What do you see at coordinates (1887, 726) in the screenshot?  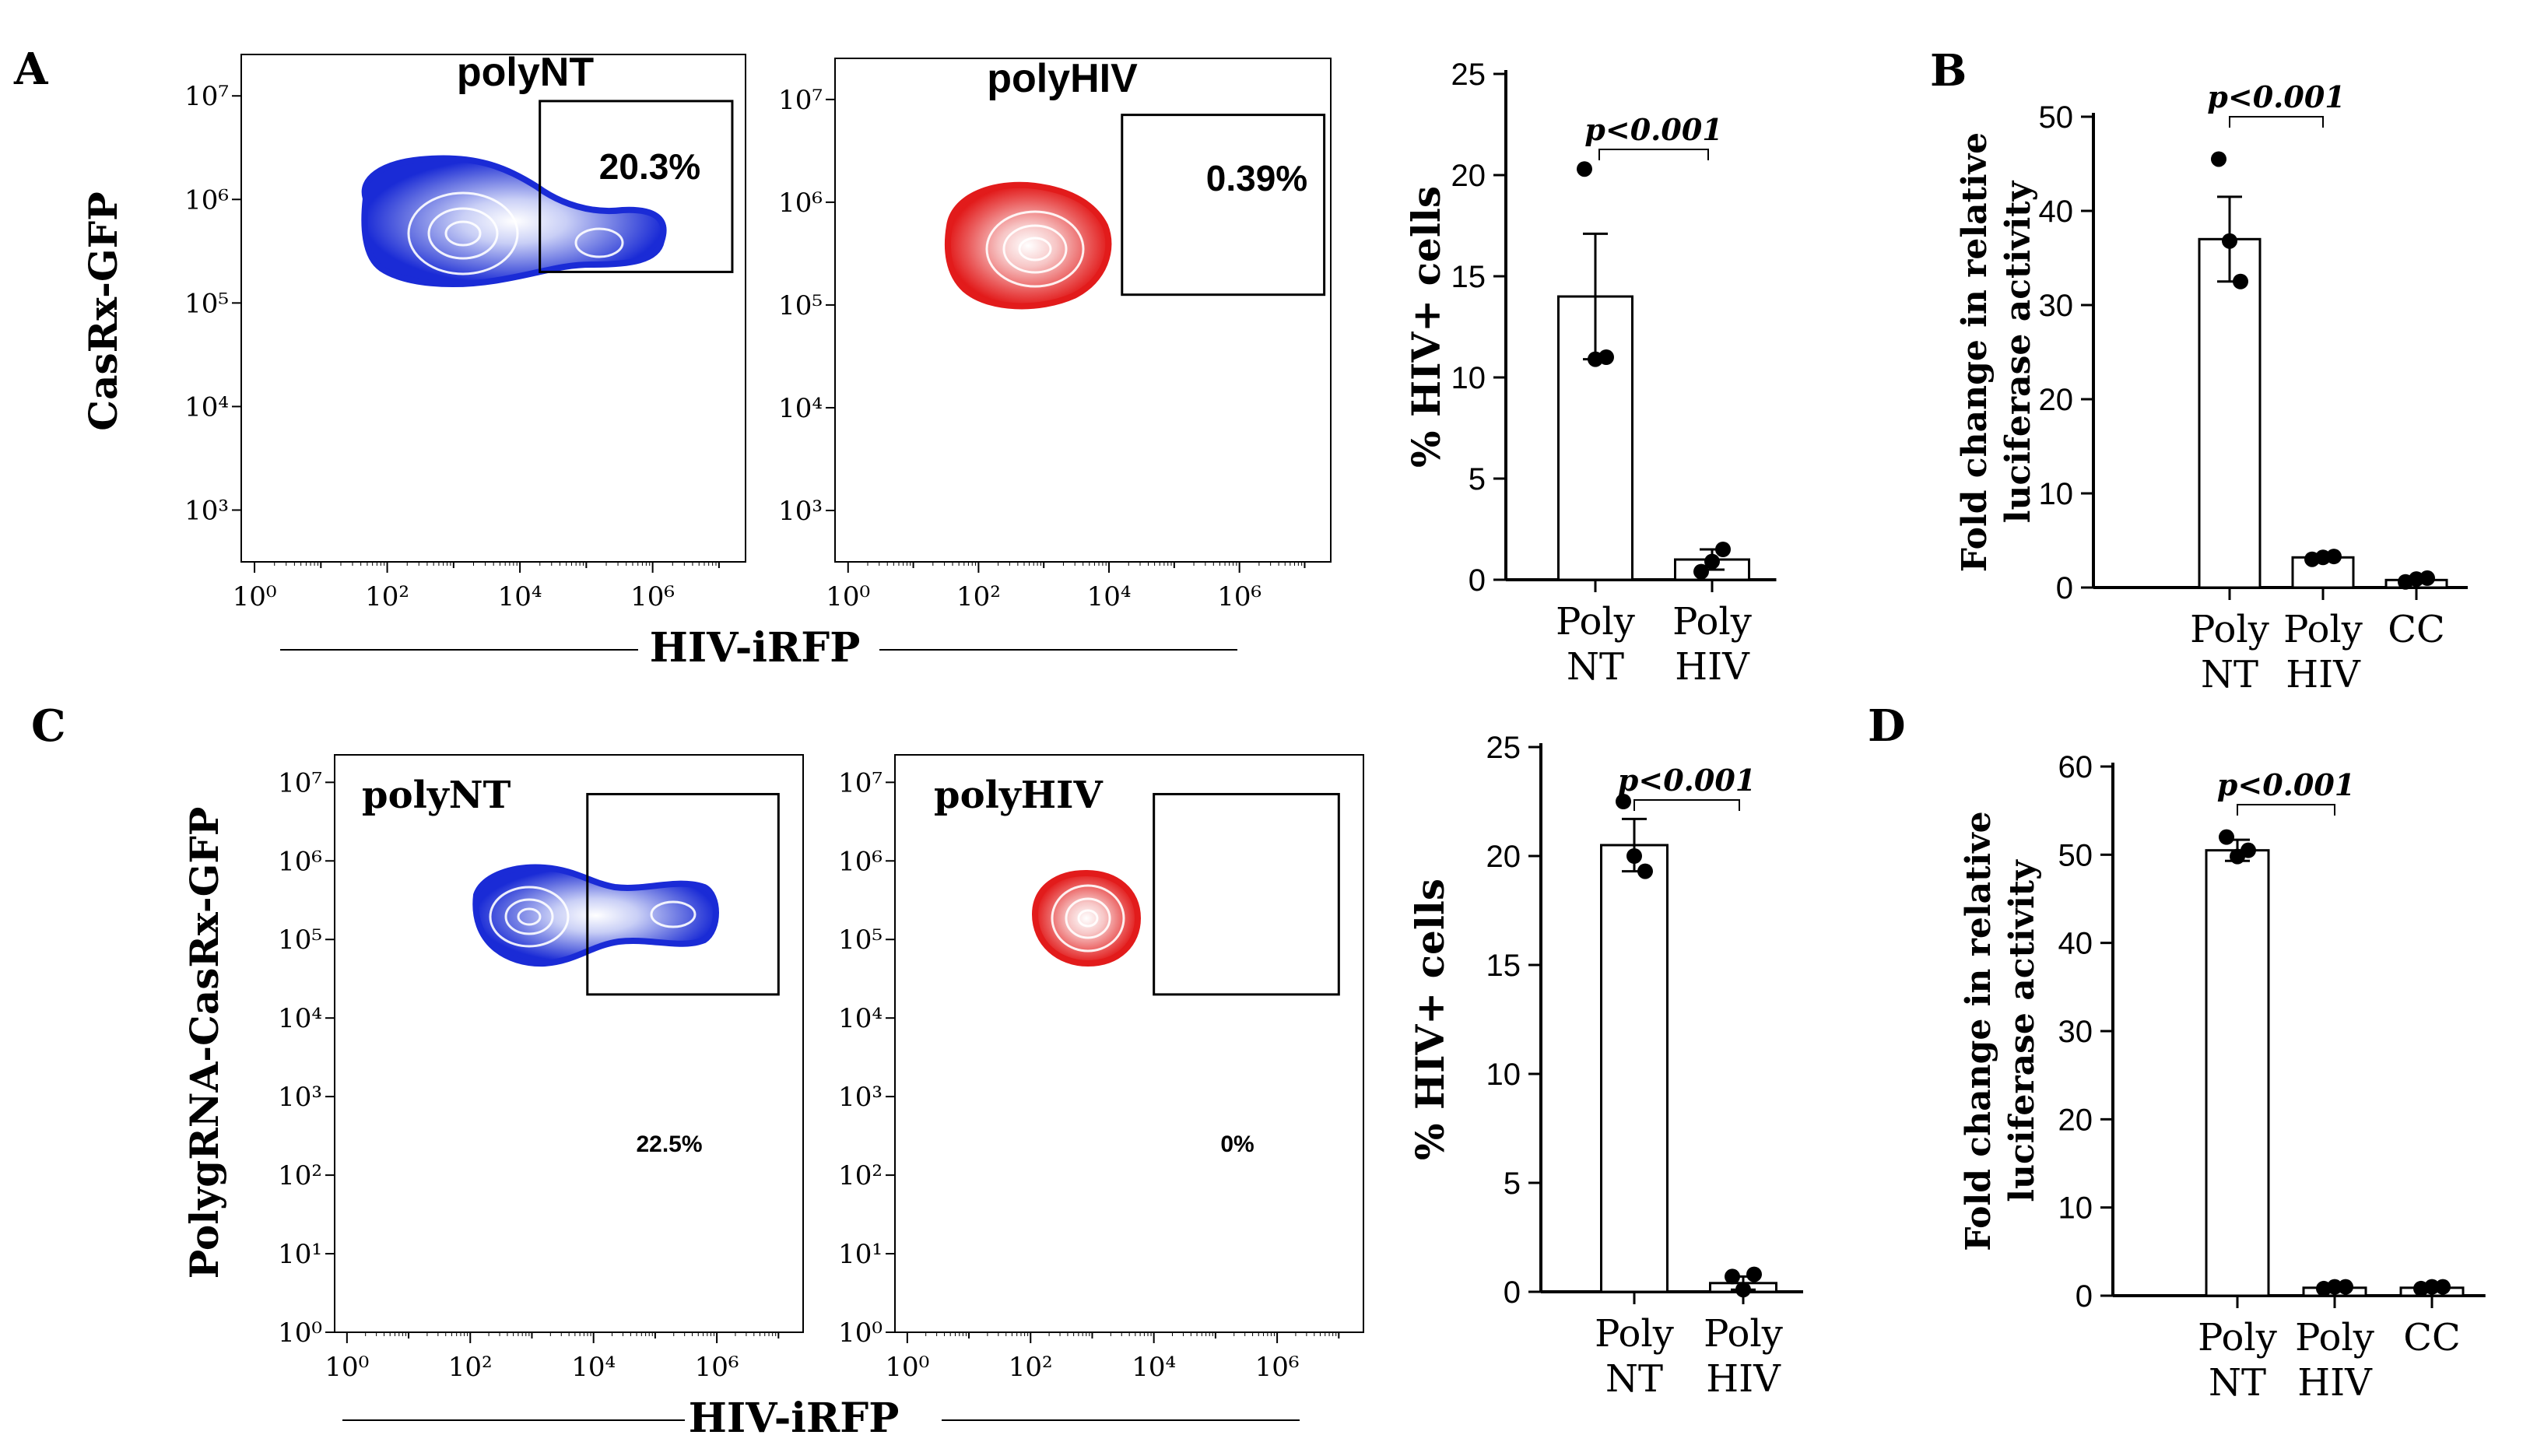 I see `panel-label-d: D` at bounding box center [1887, 726].